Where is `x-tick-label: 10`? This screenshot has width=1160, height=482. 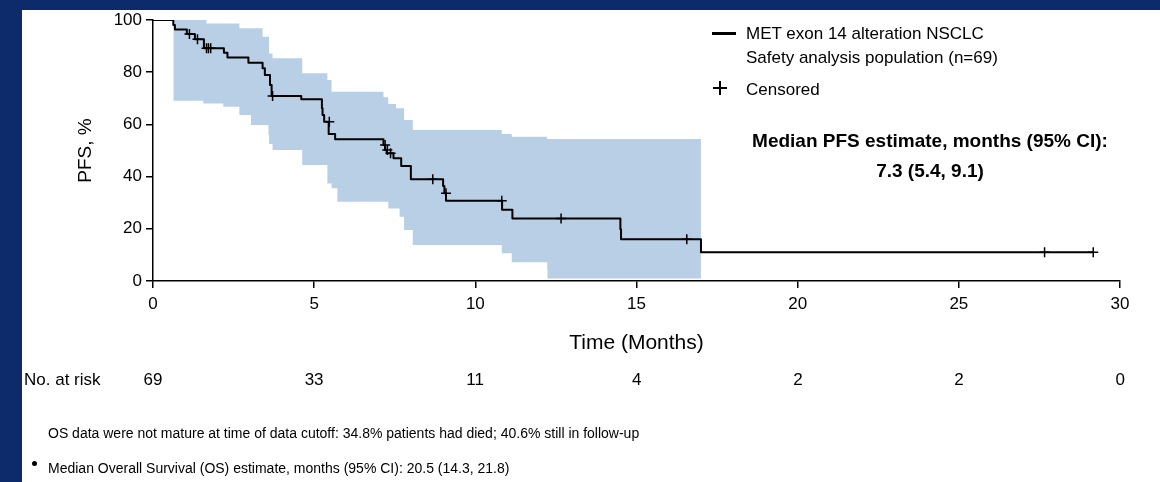
x-tick-label: 10 is located at coordinates (475, 303).